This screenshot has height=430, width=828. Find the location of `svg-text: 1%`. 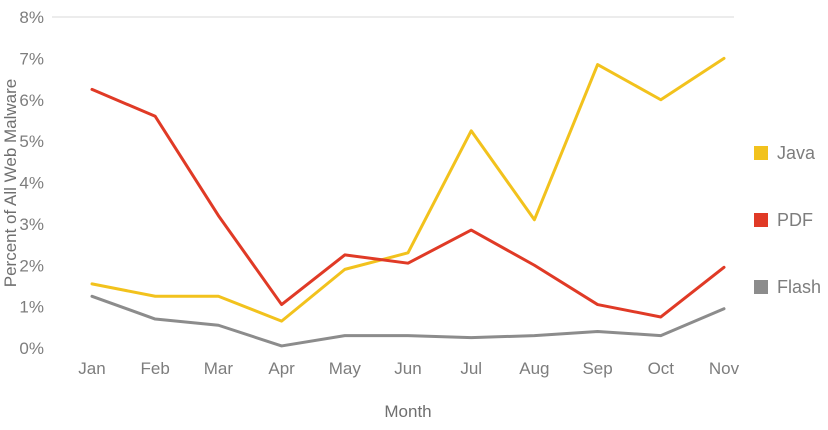

svg-text: 1% is located at coordinates (31, 307).